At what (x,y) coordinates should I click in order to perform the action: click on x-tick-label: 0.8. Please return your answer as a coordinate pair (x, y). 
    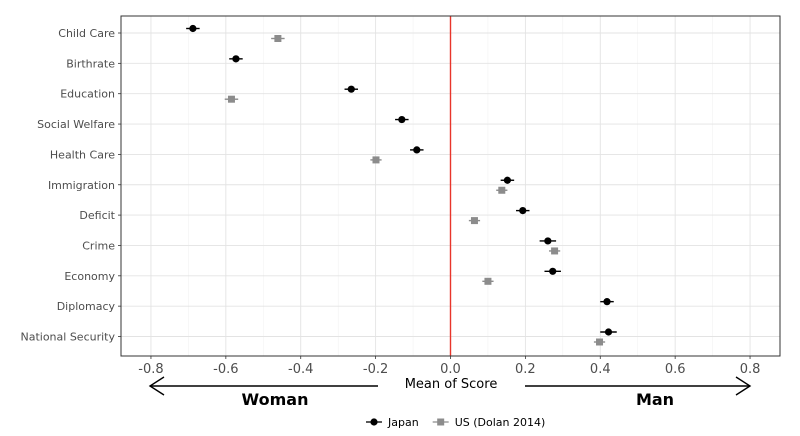
    Looking at the image, I should click on (750, 369).